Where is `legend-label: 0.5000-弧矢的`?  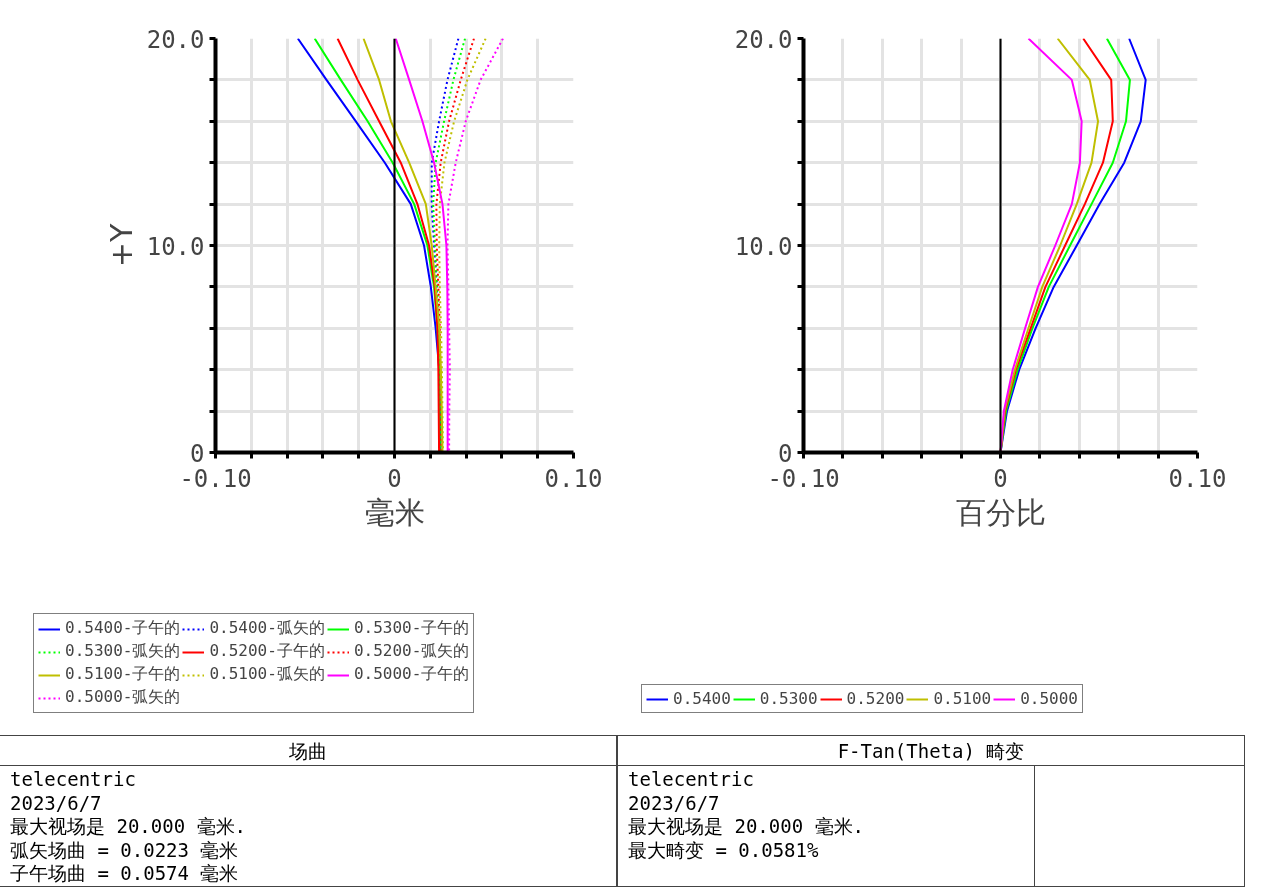
legend-label: 0.5000-弧矢的 is located at coordinates (123, 697).